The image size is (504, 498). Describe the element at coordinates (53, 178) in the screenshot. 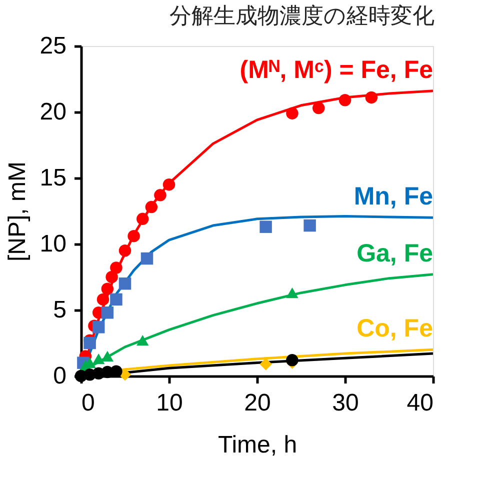

I see `y-tick-label: 15` at that location.